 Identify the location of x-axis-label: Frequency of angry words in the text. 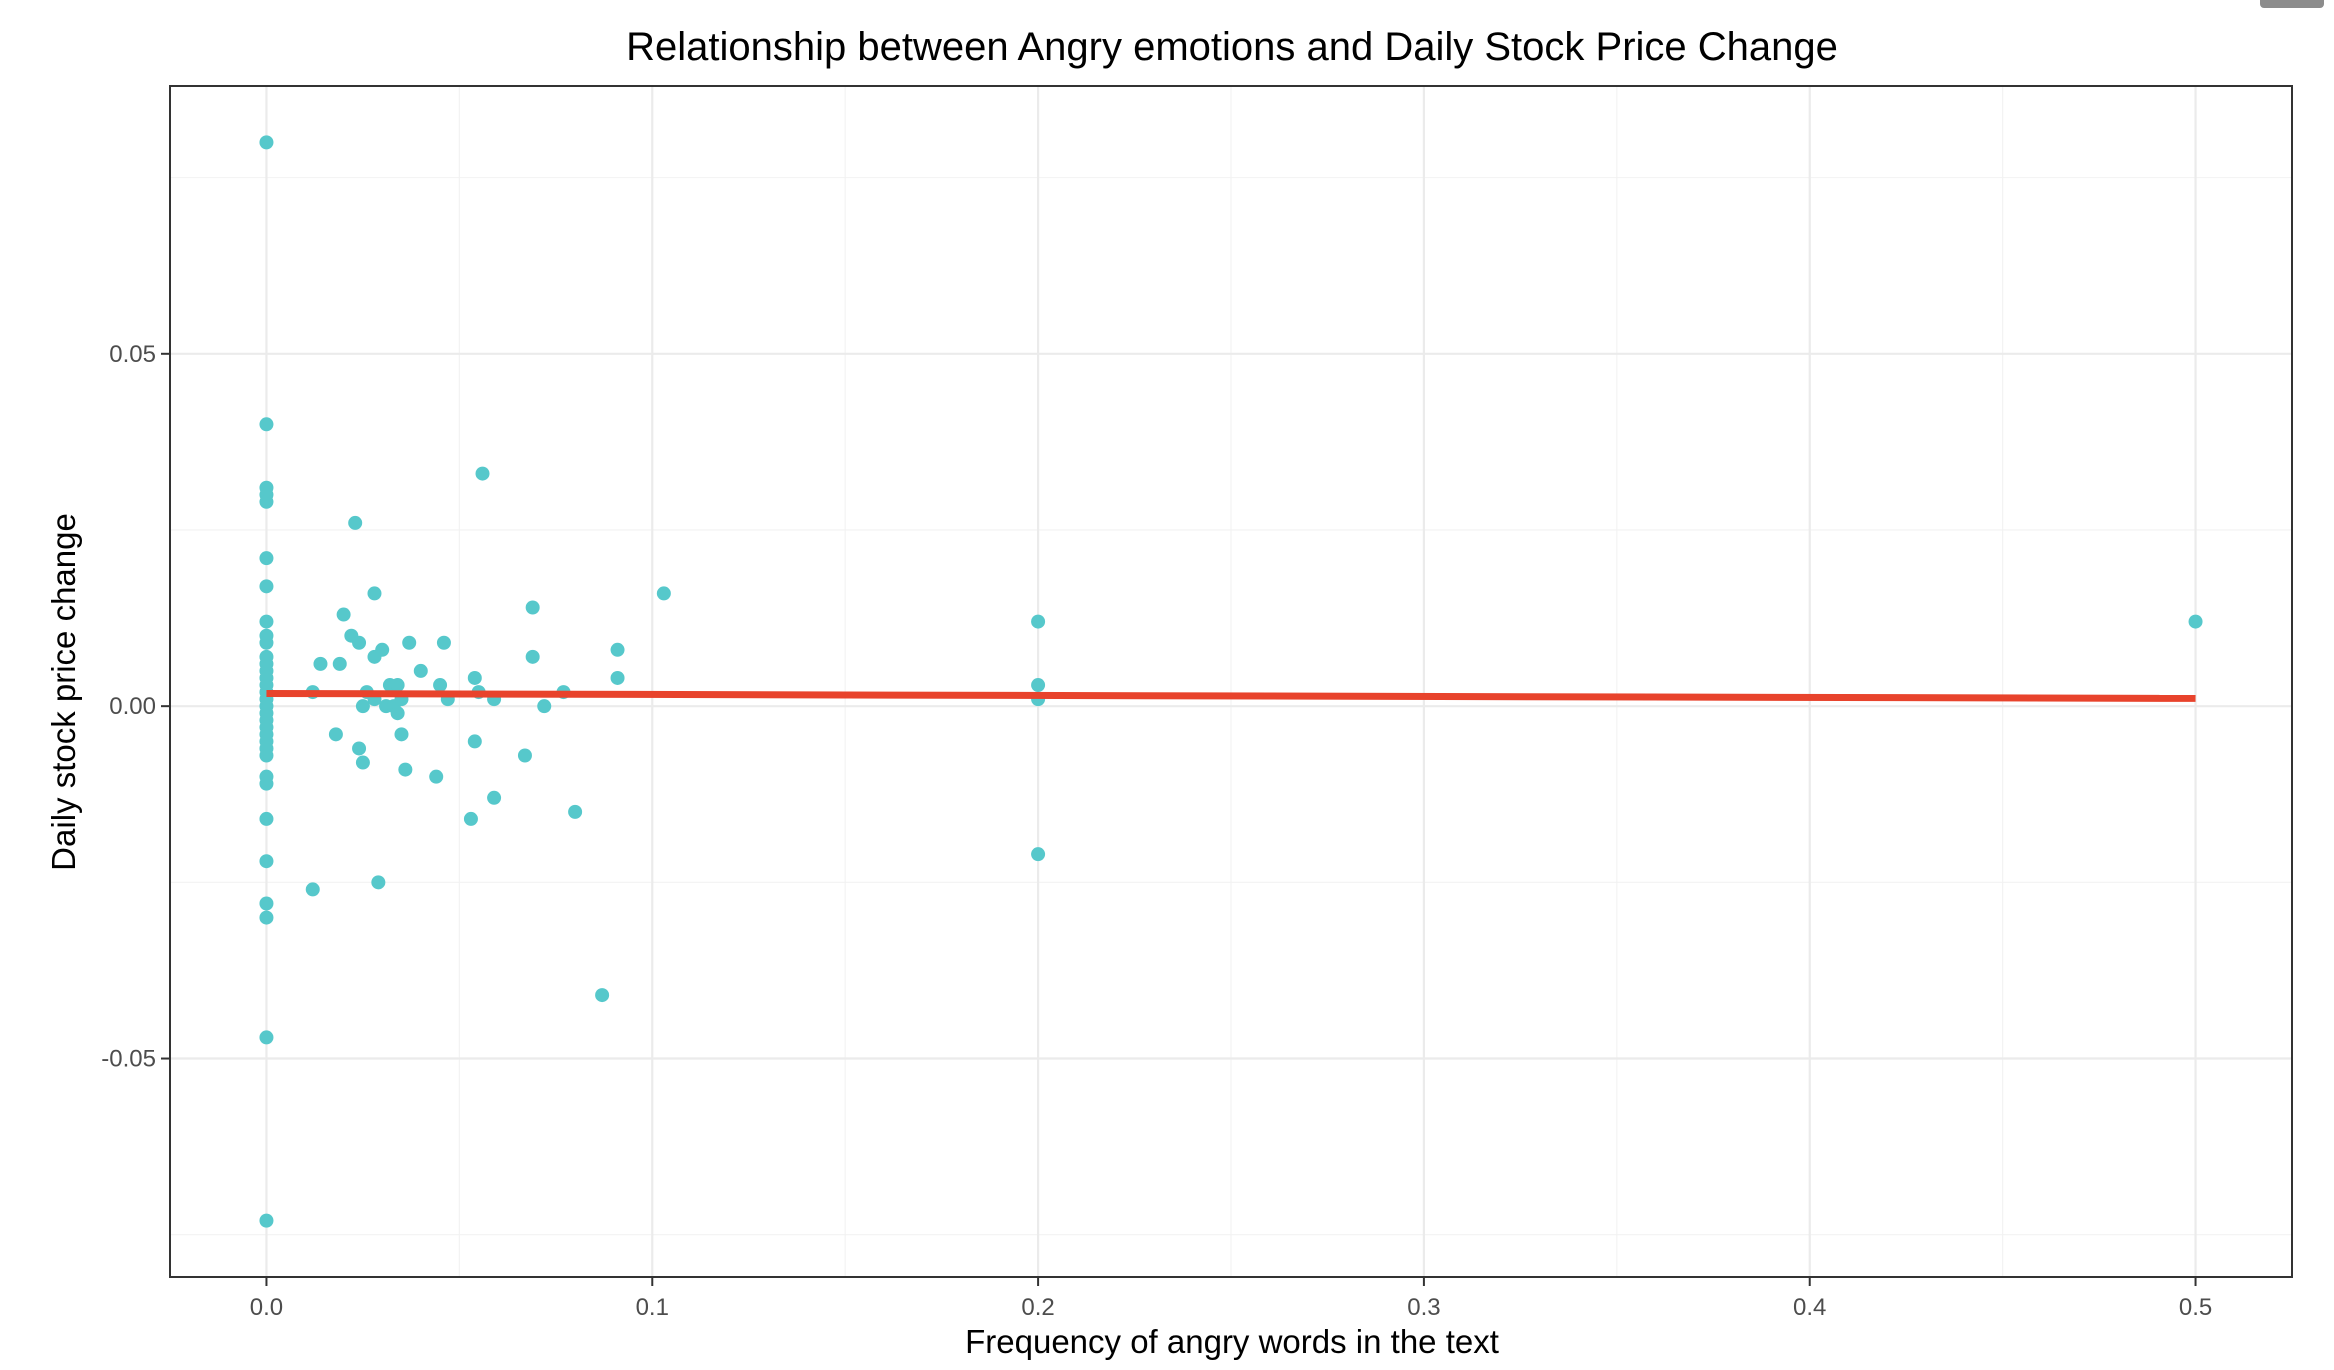
(1232, 1341).